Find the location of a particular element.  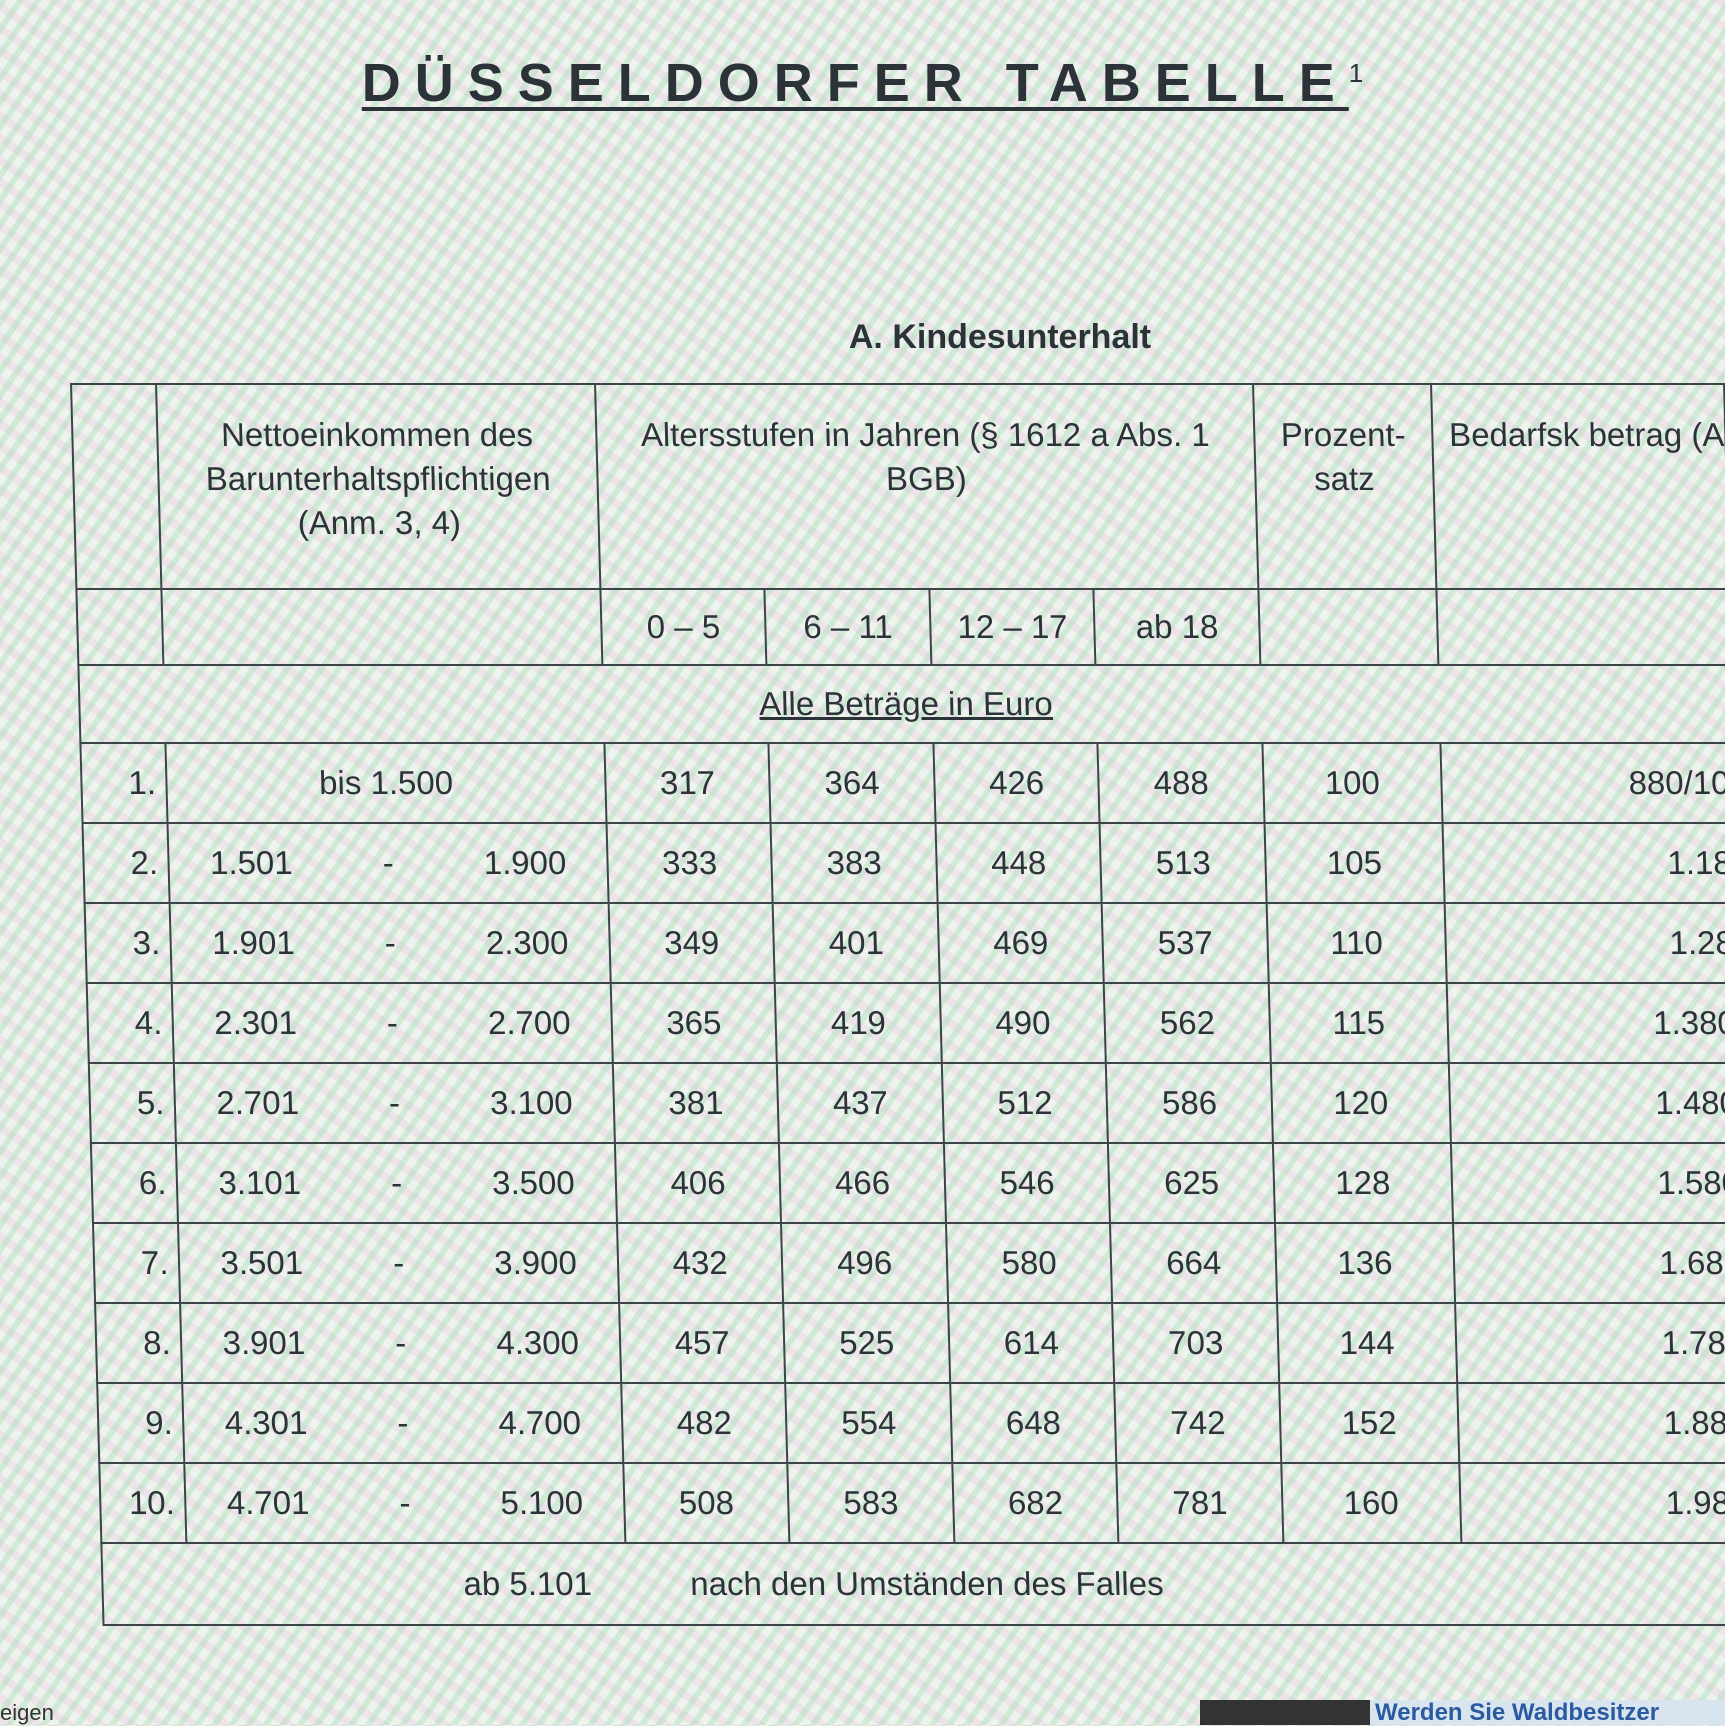

percent-cell: 128 is located at coordinates (1362, 1183).